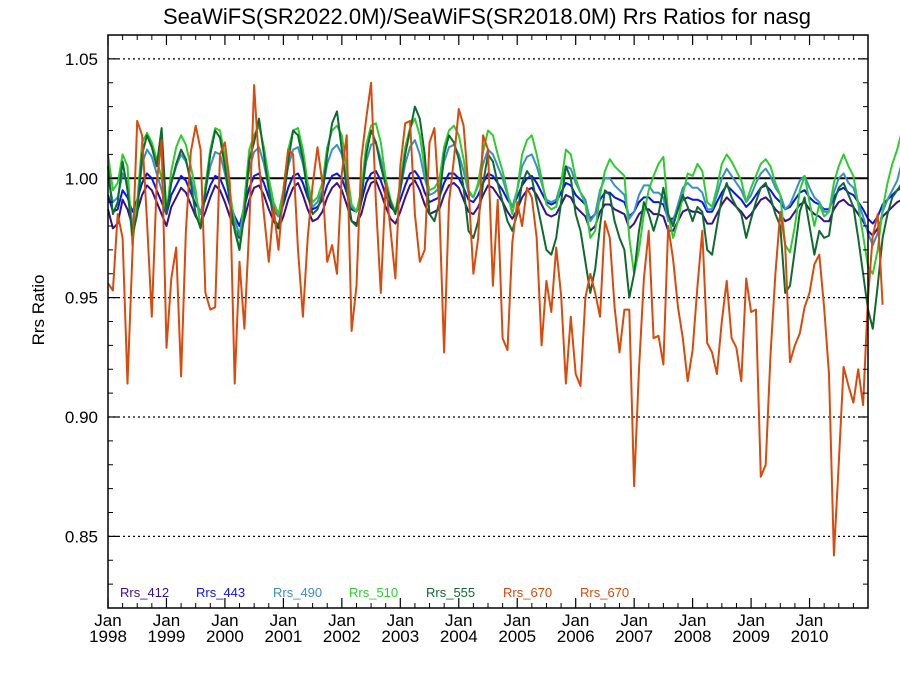 The width and height of the screenshot is (900, 675). Describe the element at coordinates (297, 592) in the screenshot. I see `legend-entry: Rrs_490` at that location.